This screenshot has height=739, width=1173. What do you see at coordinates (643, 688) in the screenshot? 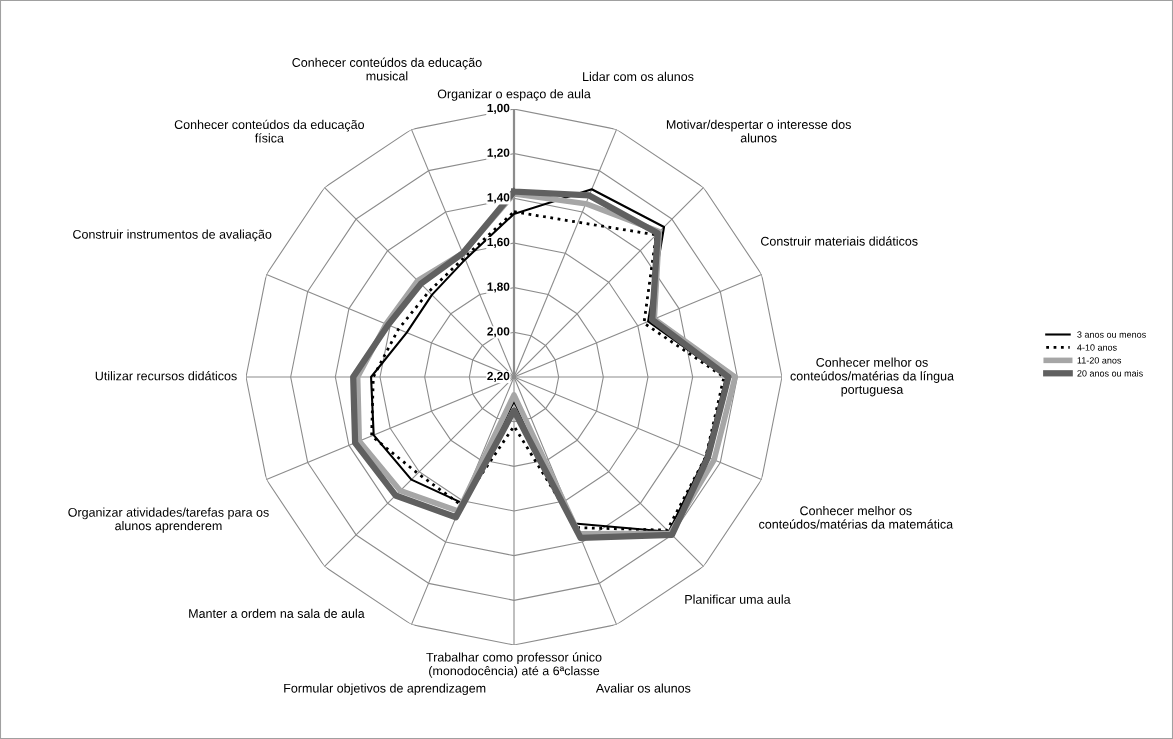
I see `spoke-label: Avaliar os alunos` at bounding box center [643, 688].